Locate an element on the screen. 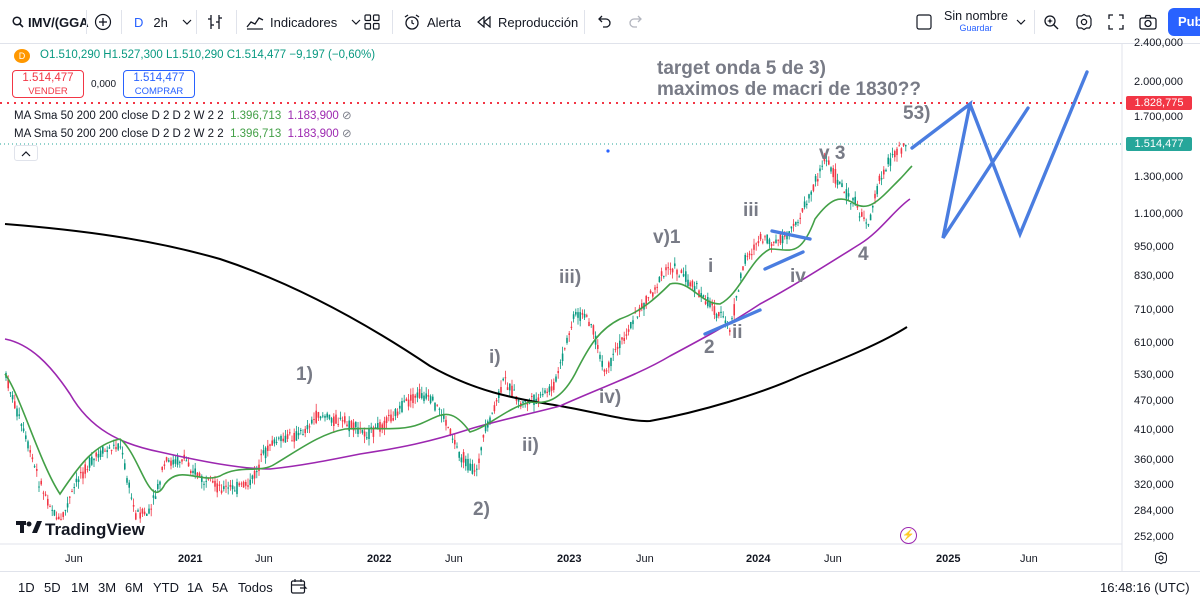 This screenshot has height=604, width=1200. price-axis-label: 320,000 is located at coordinates (1154, 485).